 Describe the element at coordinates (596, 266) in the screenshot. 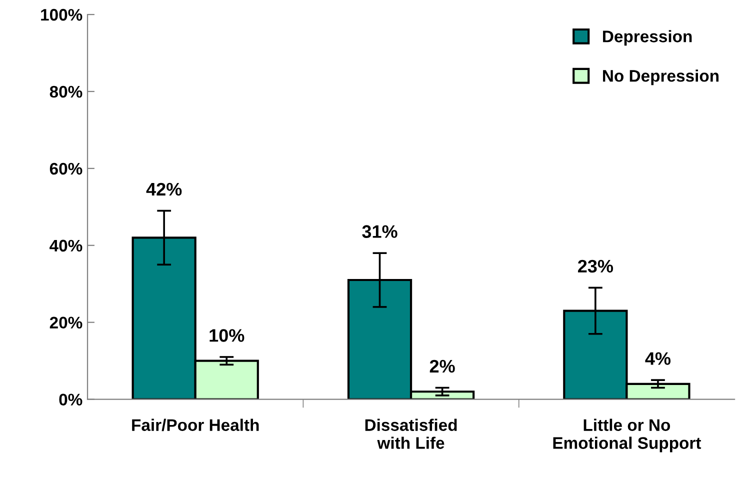

I see `data-label: 23%` at that location.